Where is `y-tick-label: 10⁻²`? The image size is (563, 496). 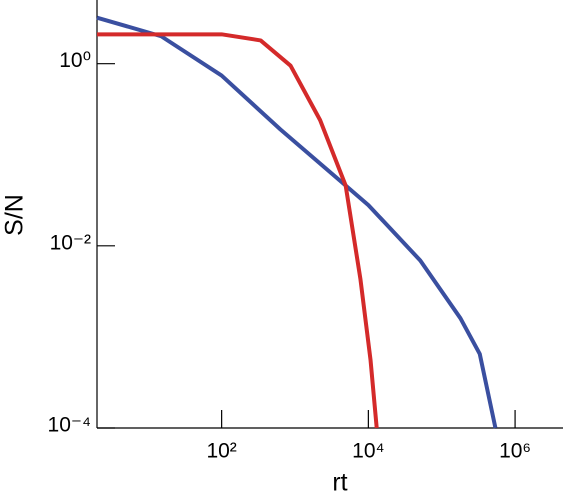 y-tick-label: 10⁻² is located at coordinates (70, 242).